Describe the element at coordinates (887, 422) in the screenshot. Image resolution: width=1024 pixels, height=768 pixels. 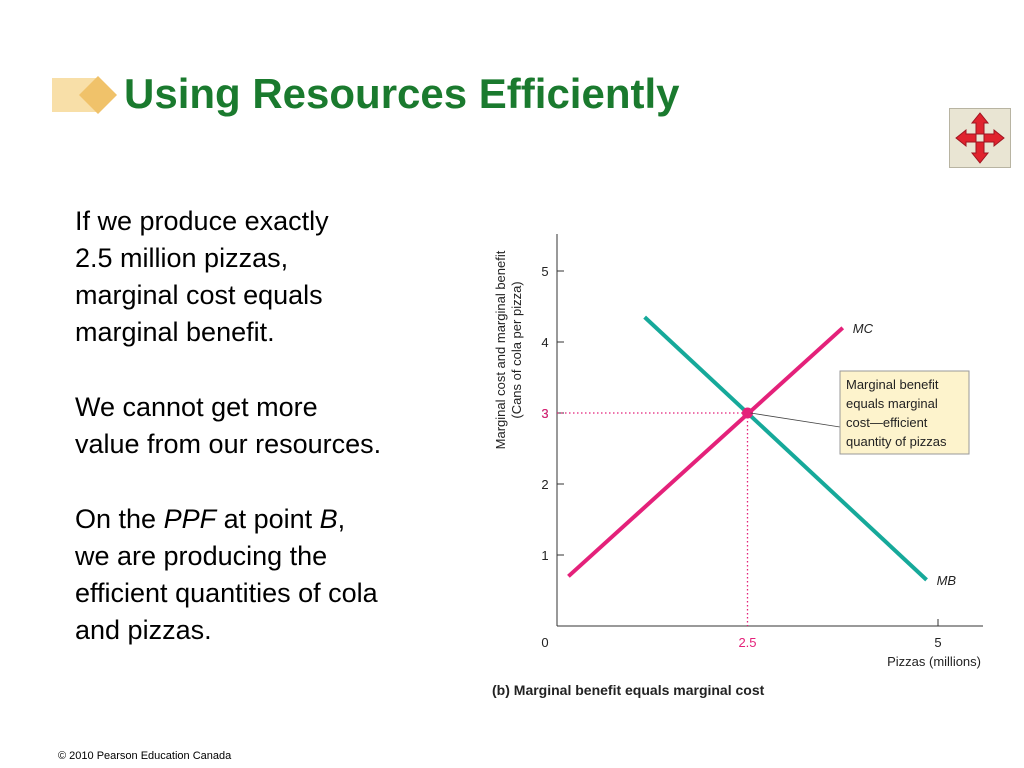
I see `annotation-text-line: cost—efficient` at that location.